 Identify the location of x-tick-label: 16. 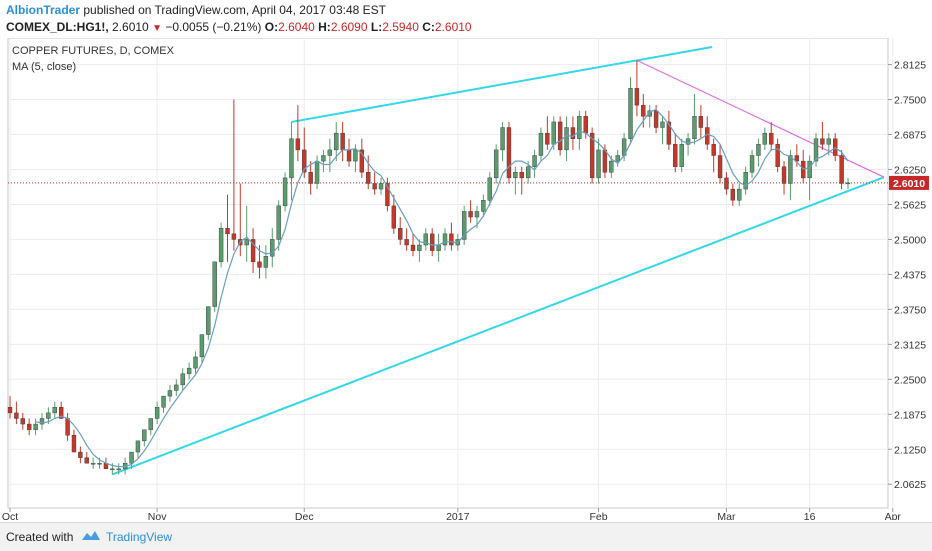
(810, 515).